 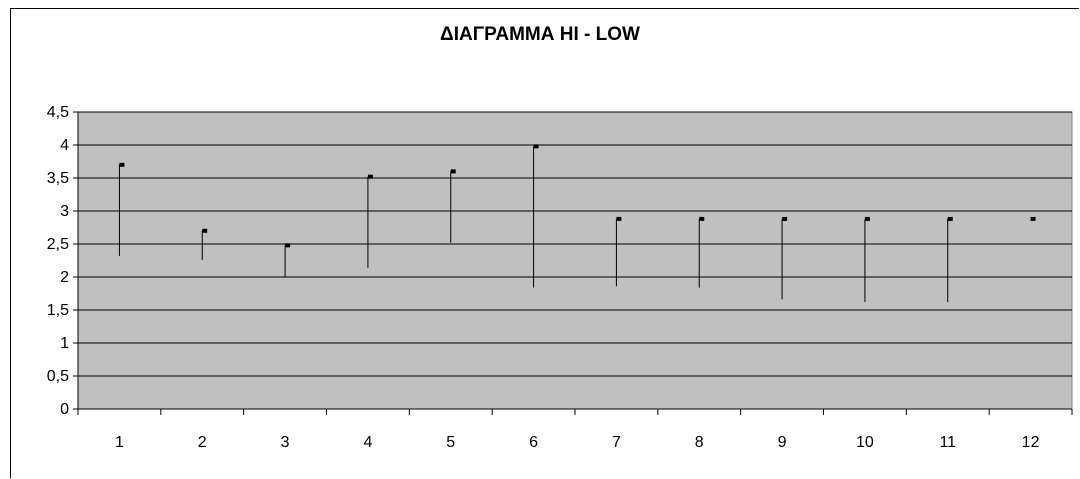 What do you see at coordinates (58, 244) in the screenshot?
I see `y-tick-label: 2,5` at bounding box center [58, 244].